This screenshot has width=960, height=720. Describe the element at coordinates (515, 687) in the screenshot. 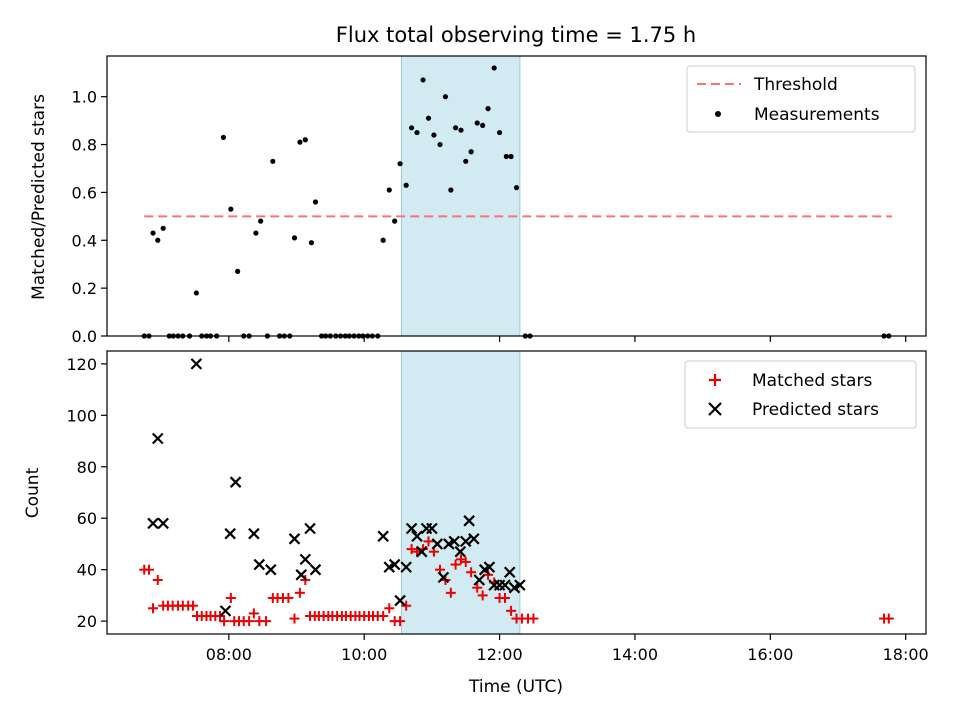

I see `x-axis-label: Time (UTC)` at that location.